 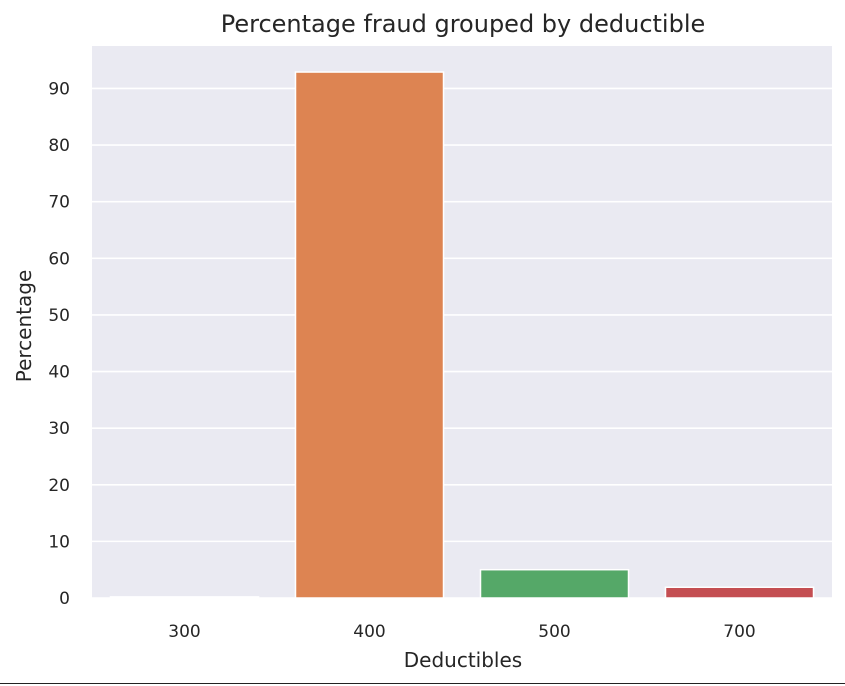 I want to click on y-tick-label: 90, so click(x=59, y=89).